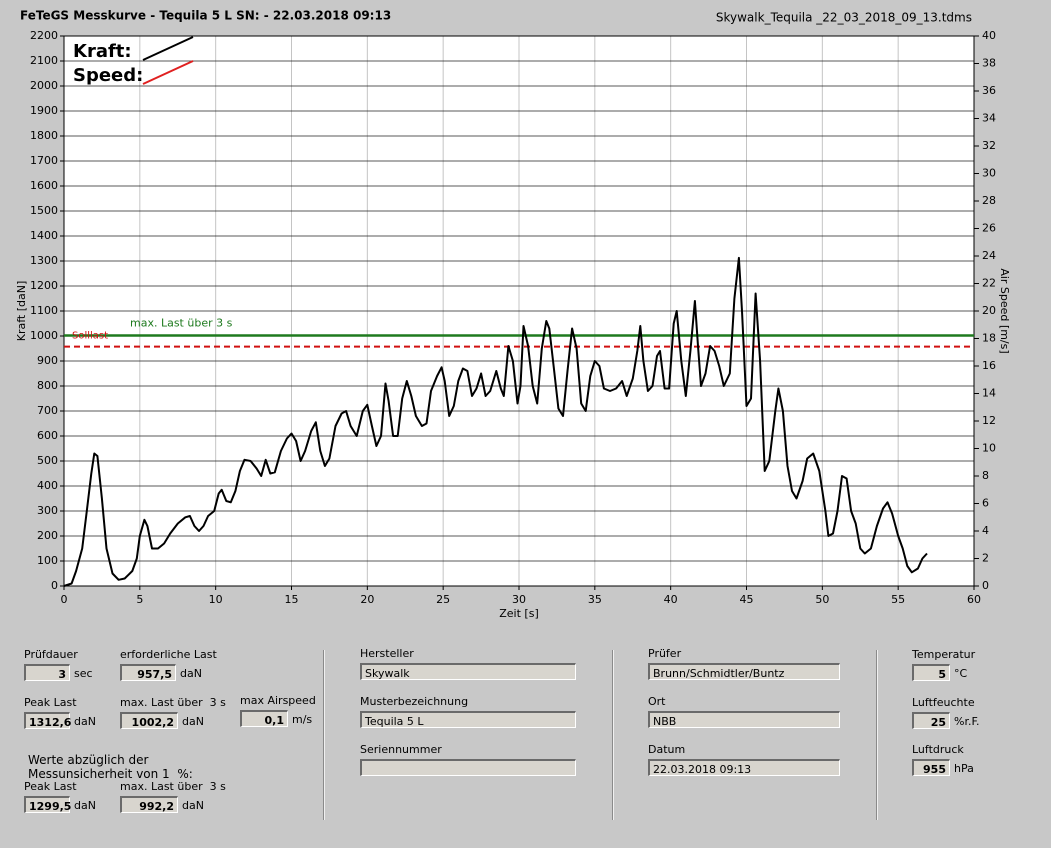 The width and height of the screenshot is (1051, 848). Describe the element at coordinates (50, 786) in the screenshot. I see `field-label: Peak Last` at that location.